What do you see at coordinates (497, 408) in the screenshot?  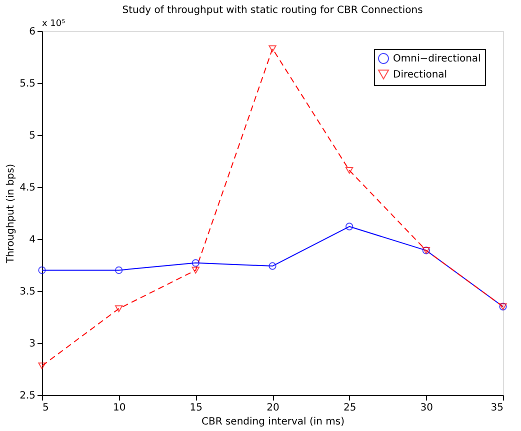 I see `x-tick-label: 35` at bounding box center [497, 408].